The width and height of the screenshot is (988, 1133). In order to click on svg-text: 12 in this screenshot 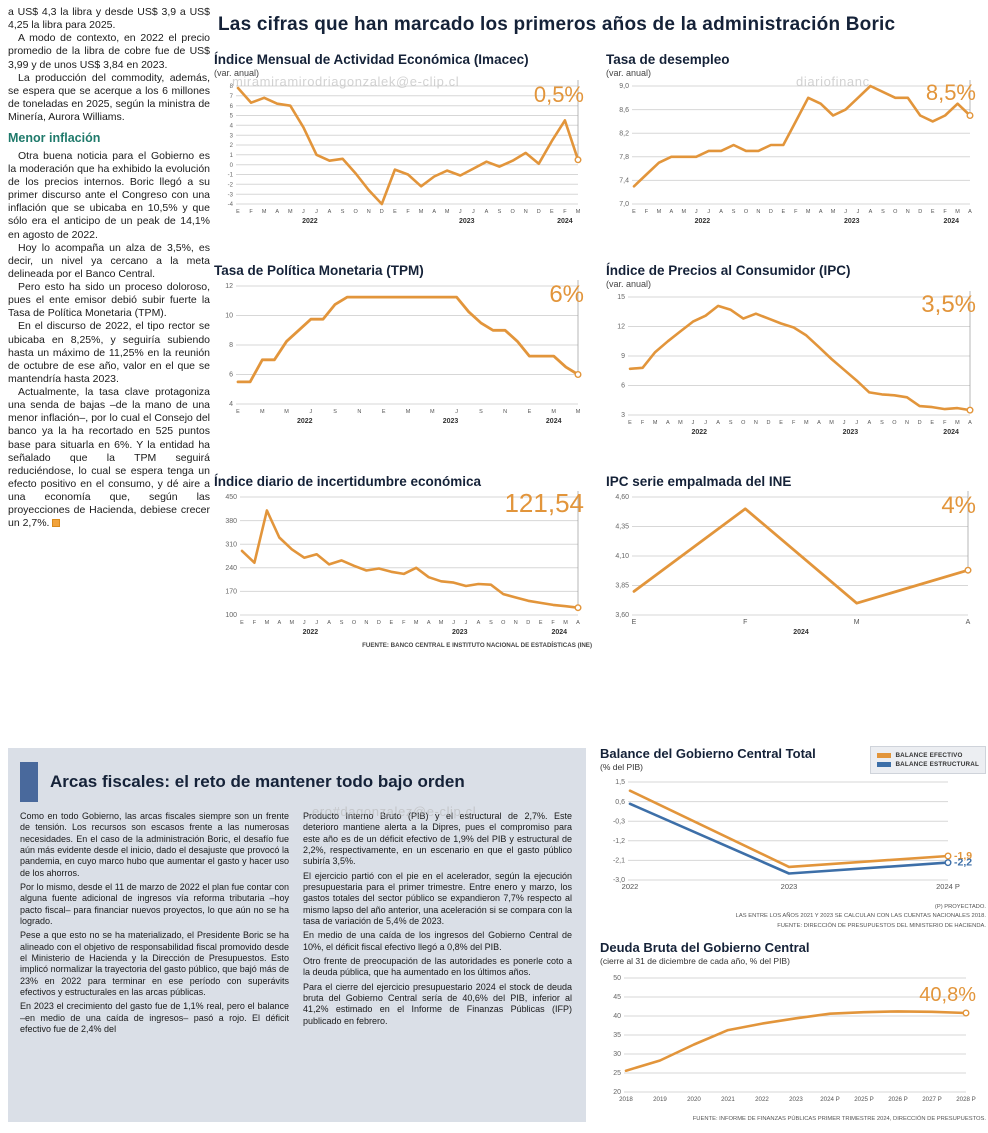, I will do `click(229, 286)`.